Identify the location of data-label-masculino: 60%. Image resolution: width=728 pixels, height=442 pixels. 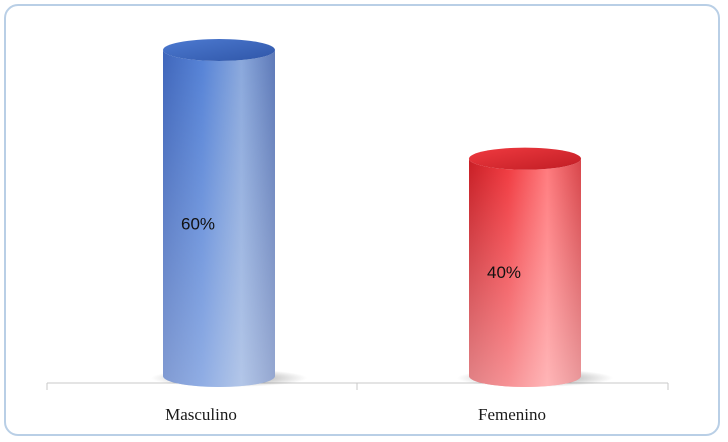
(198, 223).